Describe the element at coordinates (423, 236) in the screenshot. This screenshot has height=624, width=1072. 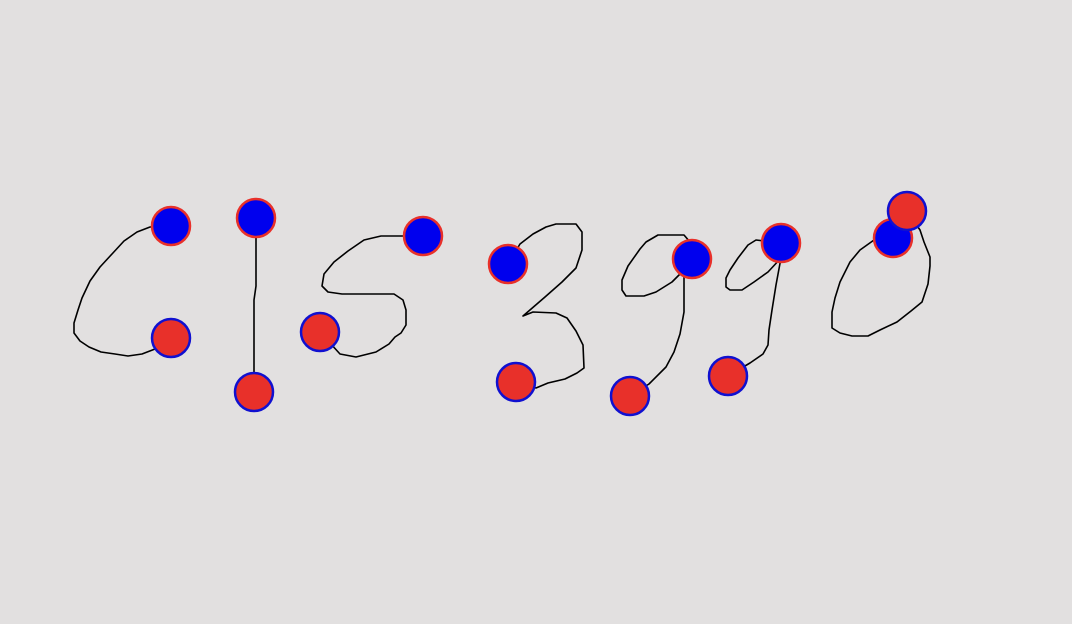
I see `stroke-3-start-marker` at that location.